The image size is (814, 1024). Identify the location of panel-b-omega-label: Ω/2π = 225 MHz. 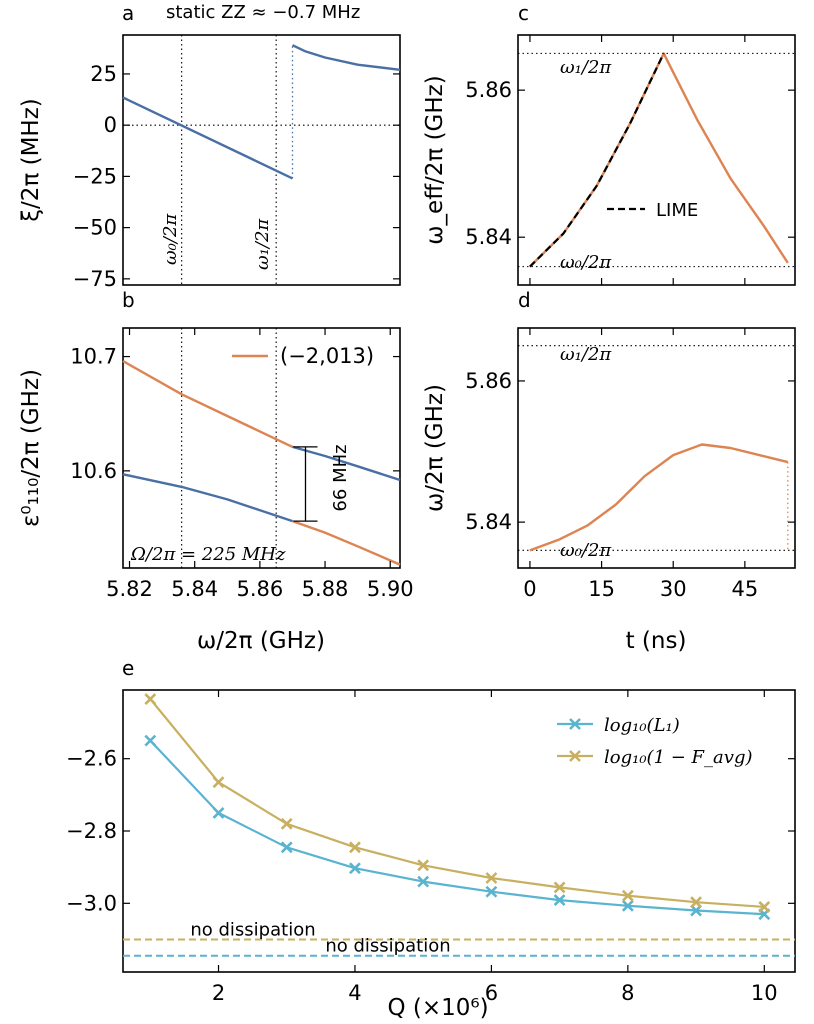
(208, 554).